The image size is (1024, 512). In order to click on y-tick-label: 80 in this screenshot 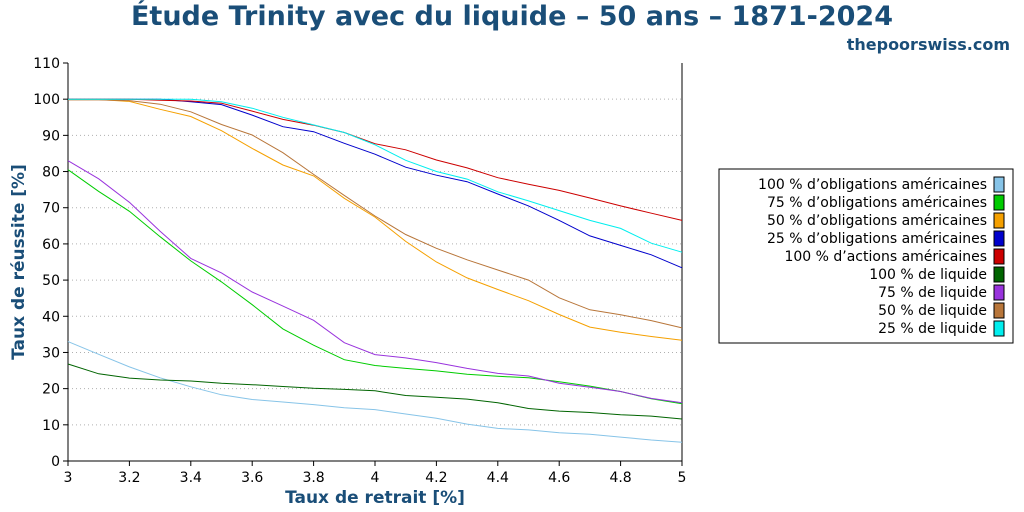, I will do `click(51, 173)`.